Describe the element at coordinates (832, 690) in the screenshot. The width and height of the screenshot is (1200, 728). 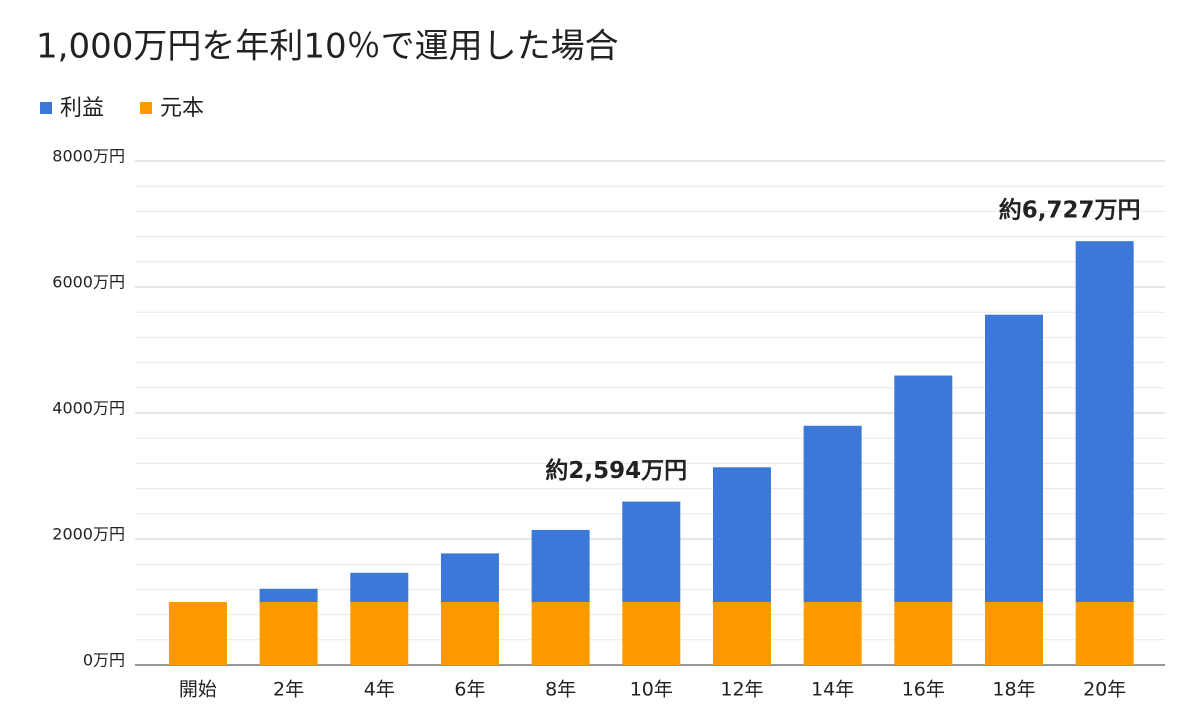
I see `x-tick-label: 14年` at that location.